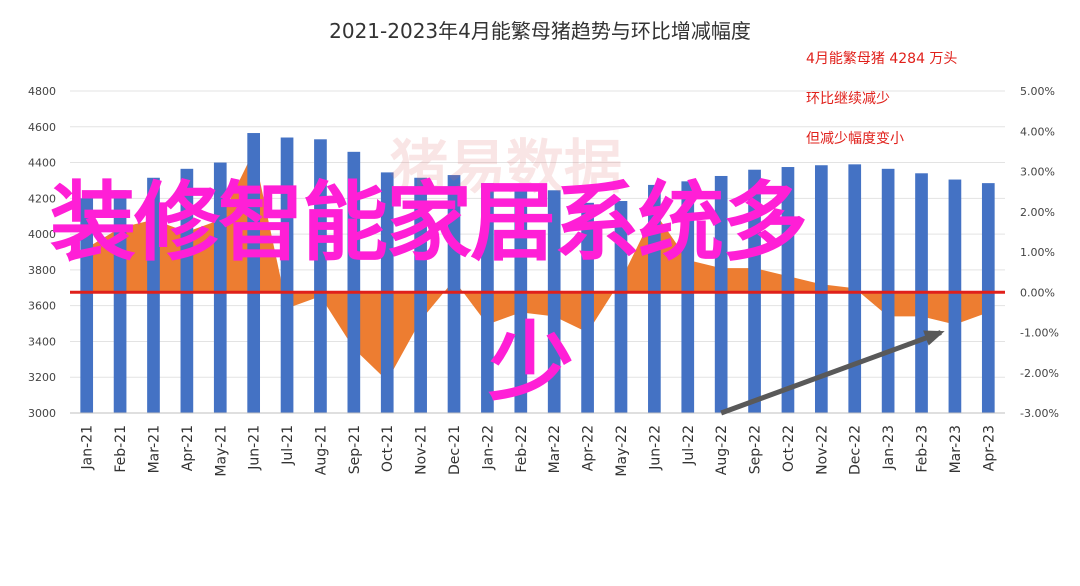 The width and height of the screenshot is (1080, 586). What do you see at coordinates (1037, 91) in the screenshot?
I see `right-tick-label: 5.00%` at bounding box center [1037, 91].